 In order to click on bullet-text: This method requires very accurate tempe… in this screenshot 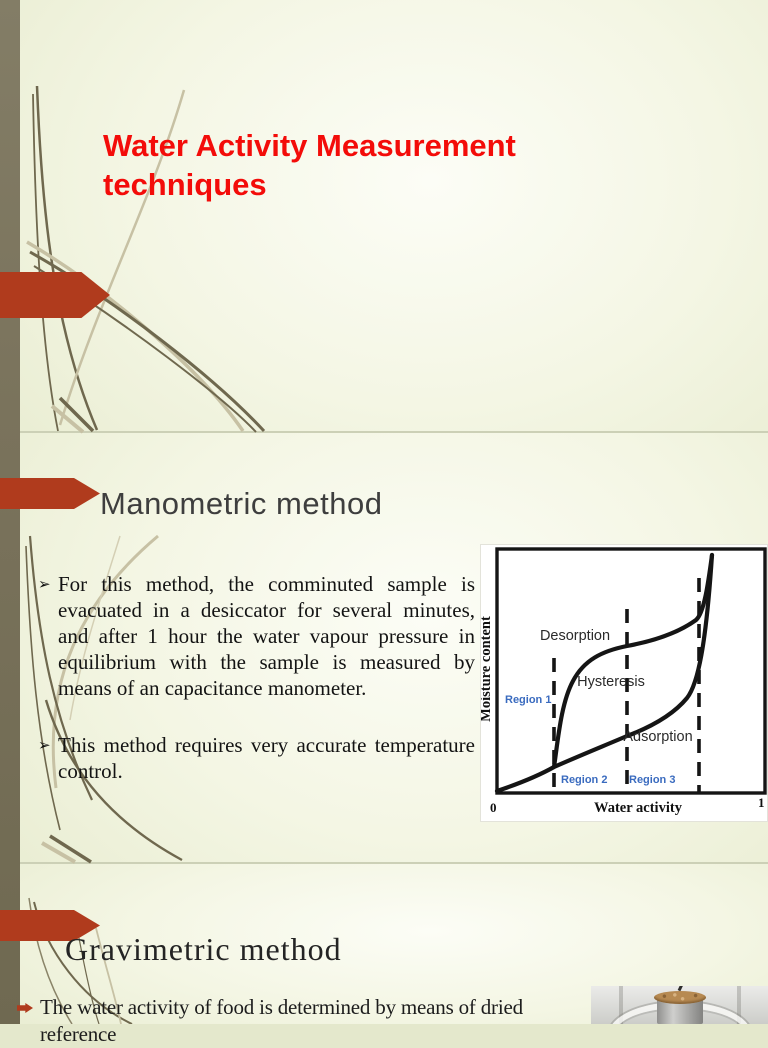, I will do `click(266, 758)`.